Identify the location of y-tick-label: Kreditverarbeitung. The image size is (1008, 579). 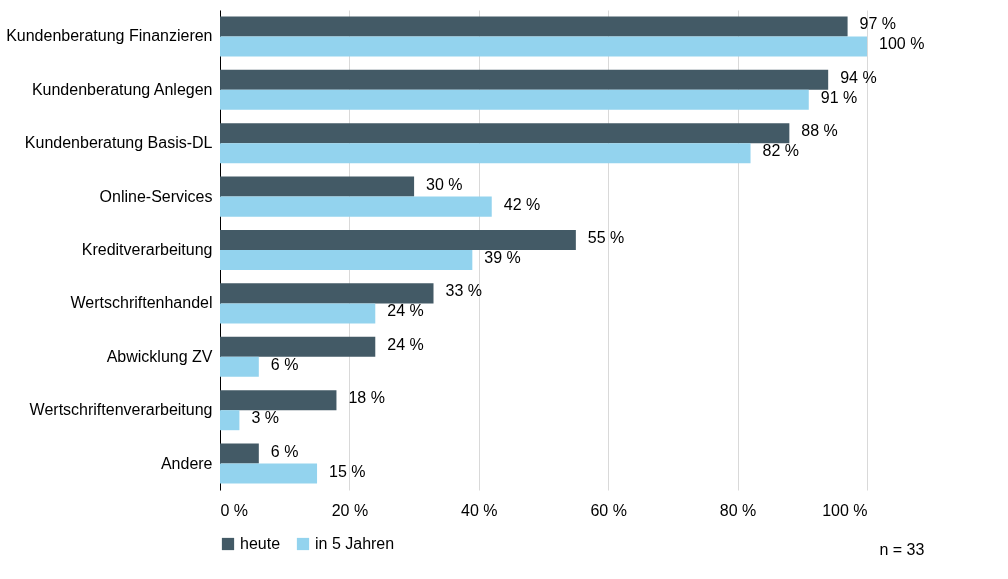
(147, 249).